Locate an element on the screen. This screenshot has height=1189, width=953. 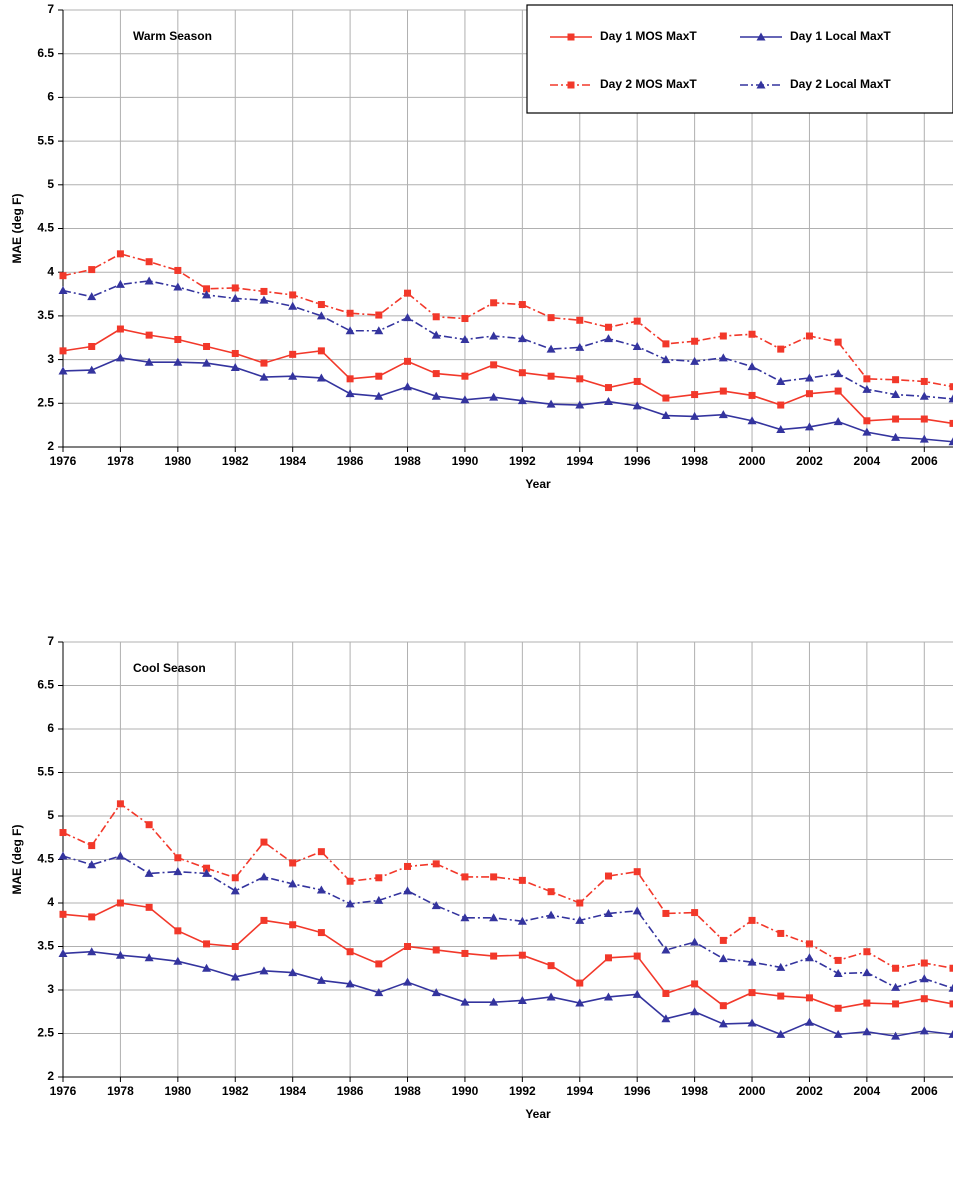
x-tick-label: 1998 is located at coordinates (694, 1091).